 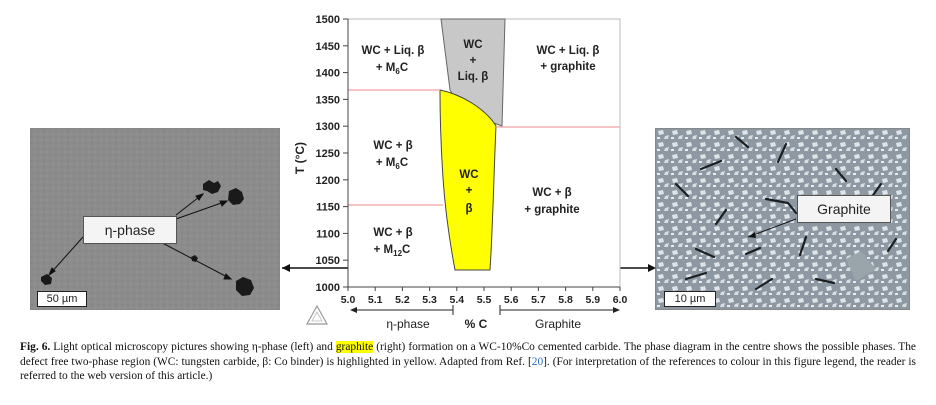 I want to click on region-mid-left-line1: WC + β, so click(x=392, y=146).